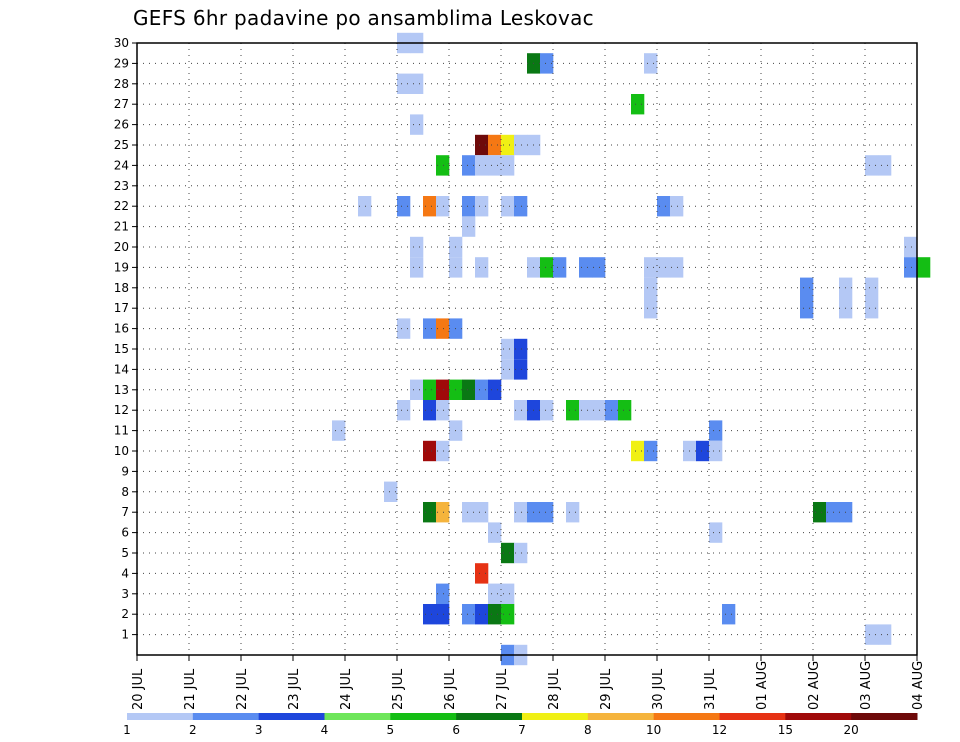  I want to click on y-tick-label: 20, so click(121, 247).